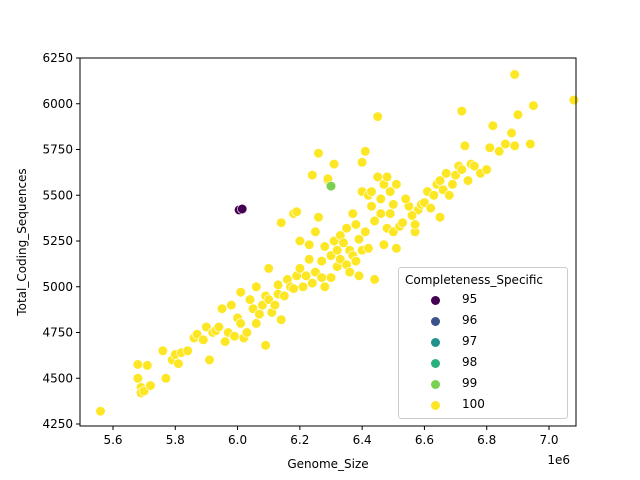 The image size is (640, 480). Describe the element at coordinates (57, 287) in the screenshot. I see `y-tick-label: 5000` at that location.